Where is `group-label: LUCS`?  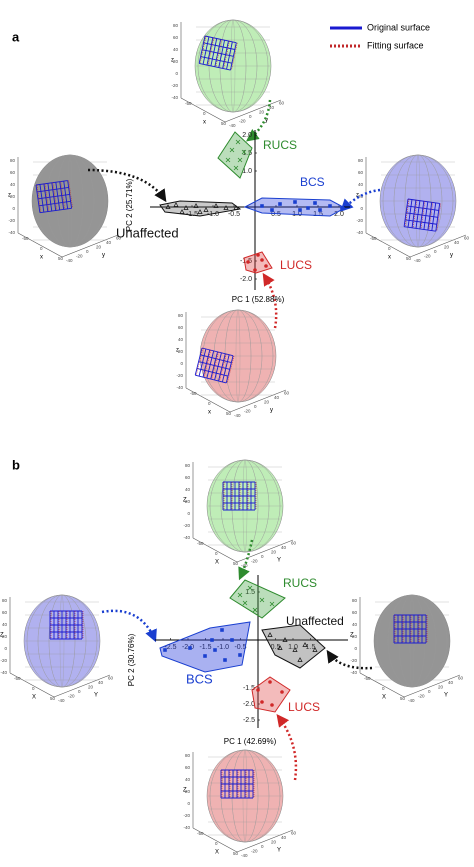 group-label: LUCS is located at coordinates (304, 707).